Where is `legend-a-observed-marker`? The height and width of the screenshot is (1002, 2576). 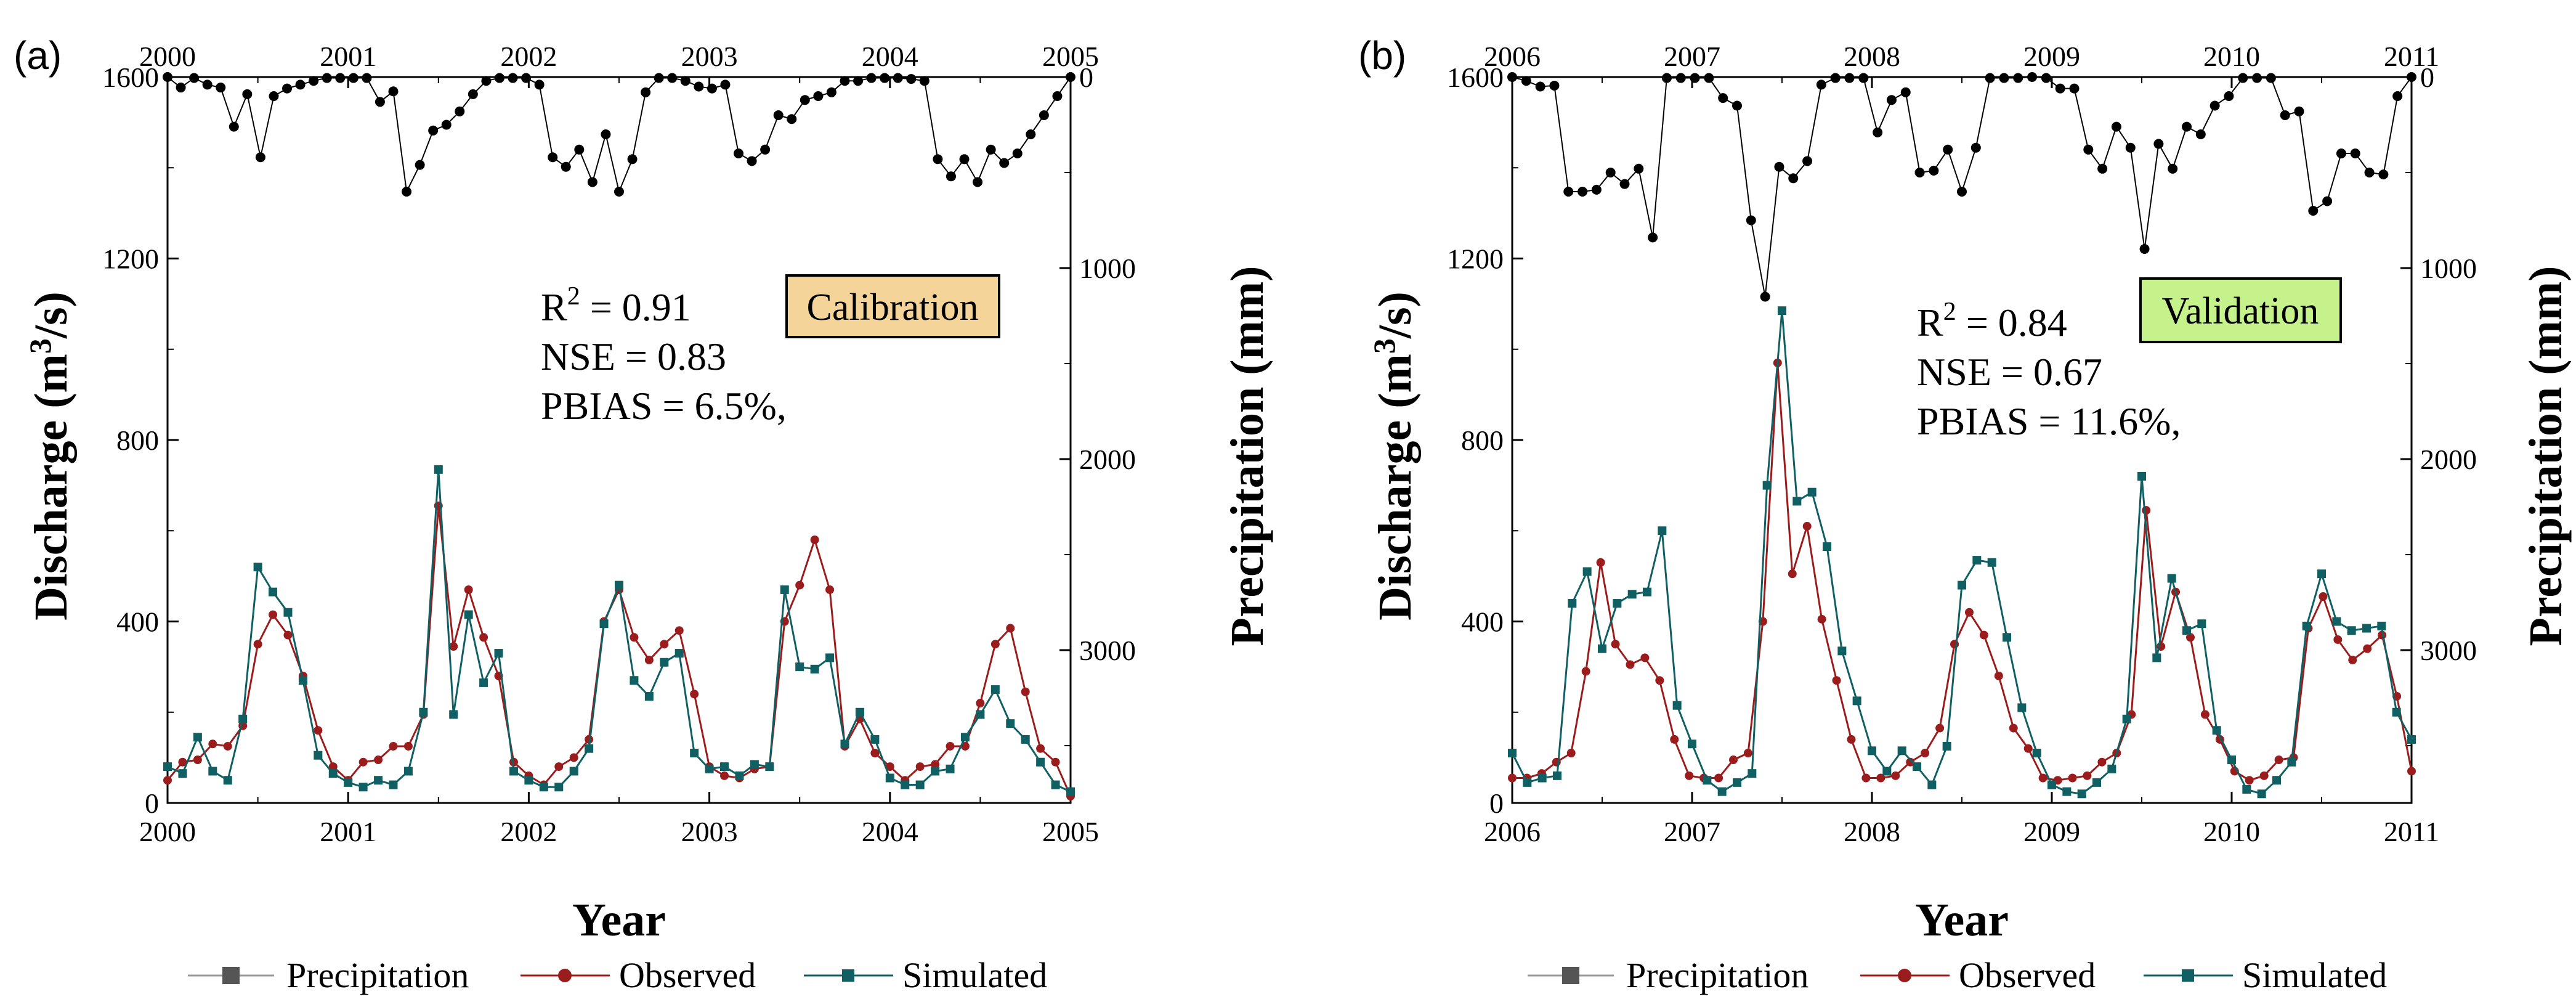 legend-a-observed-marker is located at coordinates (565, 975).